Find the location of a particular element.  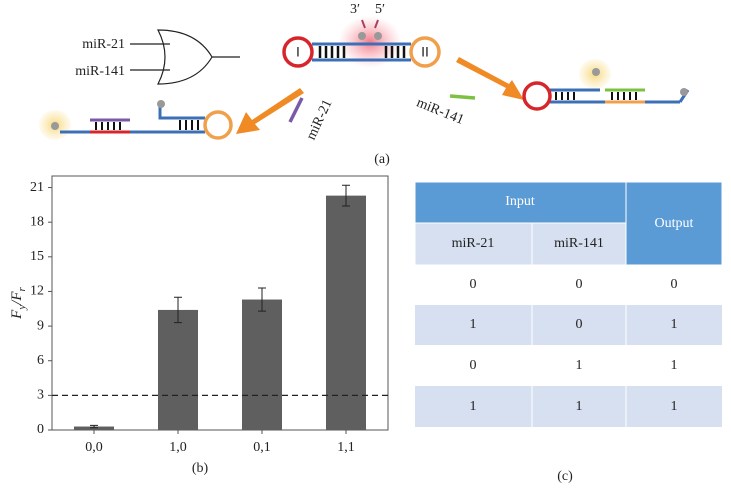

y-axis-label: Fy/Fr is located at coordinates (18, 302).